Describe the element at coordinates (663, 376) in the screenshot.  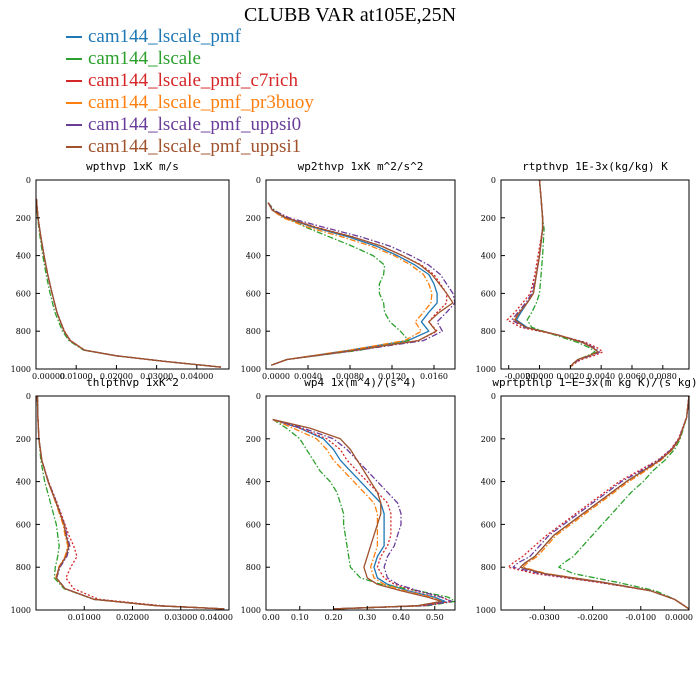
I see `x-tick-label: 0.0080` at that location.